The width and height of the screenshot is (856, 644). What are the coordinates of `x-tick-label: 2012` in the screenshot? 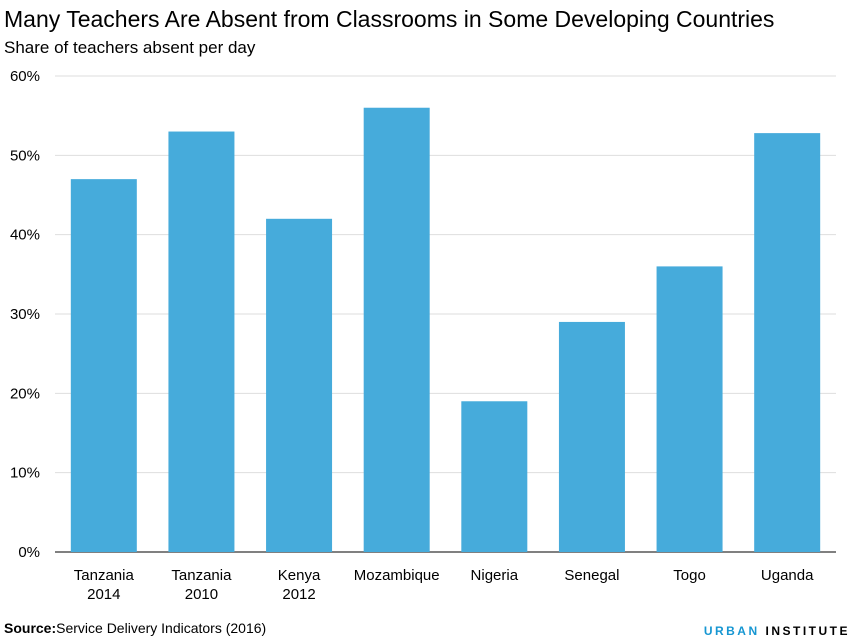 It's located at (298, 594).